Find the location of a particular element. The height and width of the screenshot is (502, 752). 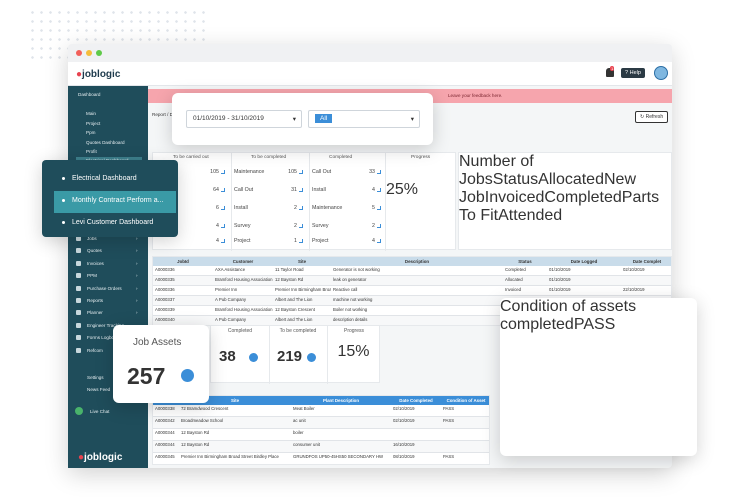

header-cell: Plant Description is located at coordinates (341, 400).